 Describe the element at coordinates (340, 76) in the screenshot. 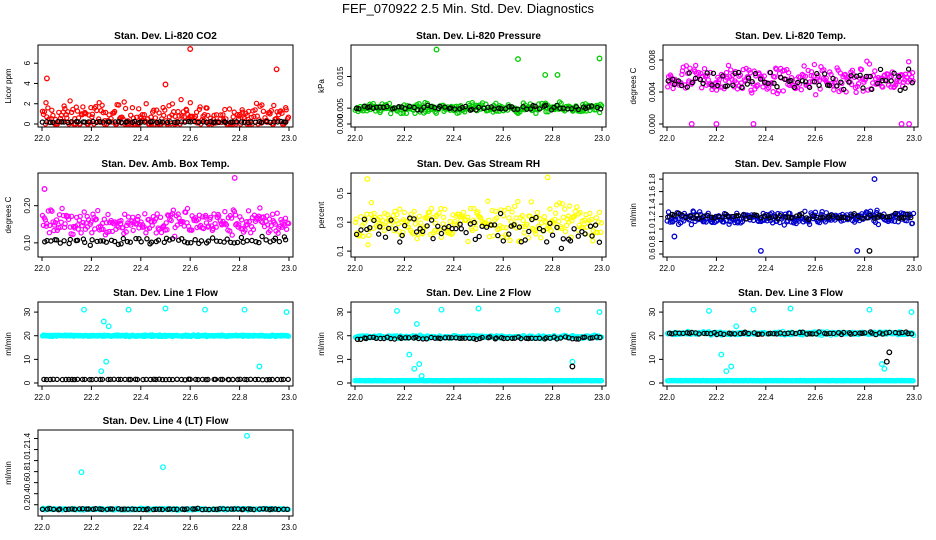

I see `y-tick-label: 0.015` at that location.